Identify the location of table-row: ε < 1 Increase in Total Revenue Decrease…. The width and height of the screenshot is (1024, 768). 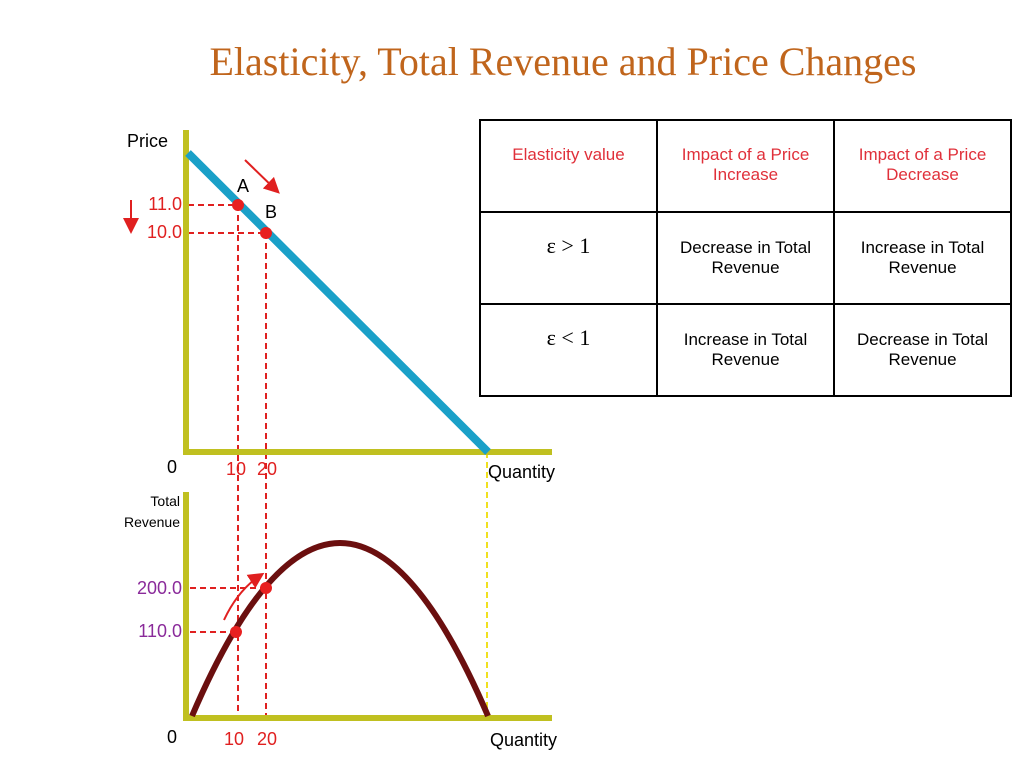
(745, 350).